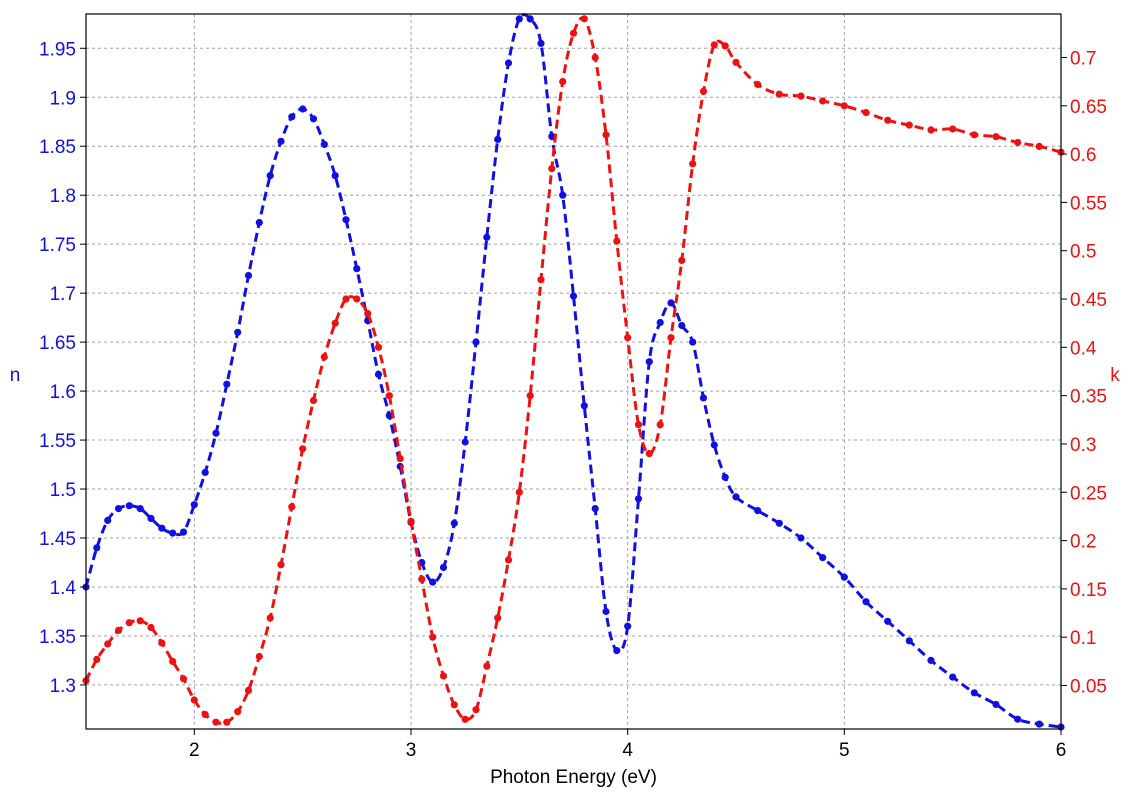 The width and height of the screenshot is (1135, 803). What do you see at coordinates (573, 777) in the screenshot?
I see `x-axis-title: Photon Energy (eV)` at bounding box center [573, 777].